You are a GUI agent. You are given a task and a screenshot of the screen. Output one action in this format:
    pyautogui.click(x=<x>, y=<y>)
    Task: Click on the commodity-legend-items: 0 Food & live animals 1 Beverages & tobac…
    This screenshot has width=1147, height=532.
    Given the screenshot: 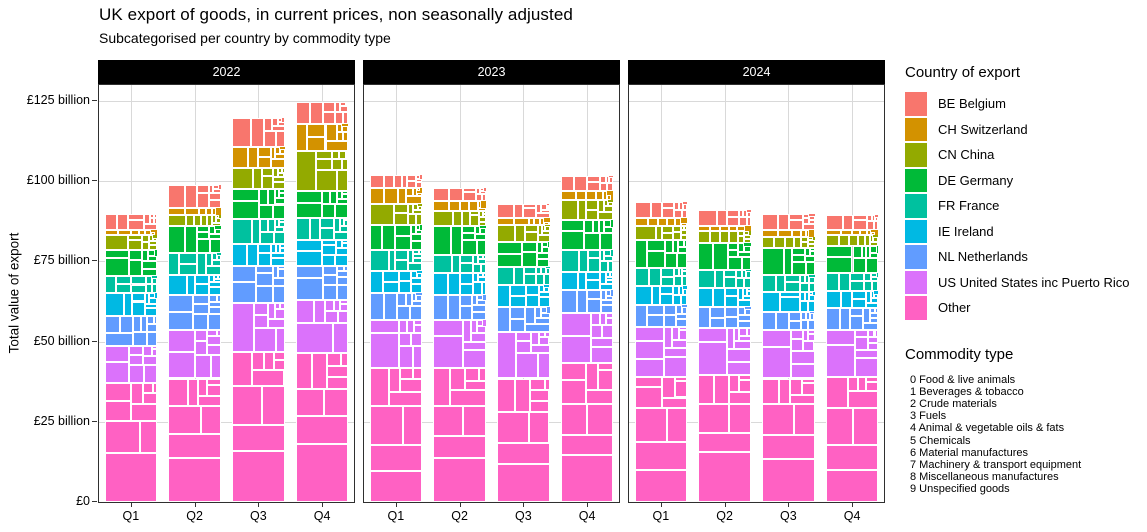 What is the action you would take?
    pyautogui.click(x=1027, y=435)
    